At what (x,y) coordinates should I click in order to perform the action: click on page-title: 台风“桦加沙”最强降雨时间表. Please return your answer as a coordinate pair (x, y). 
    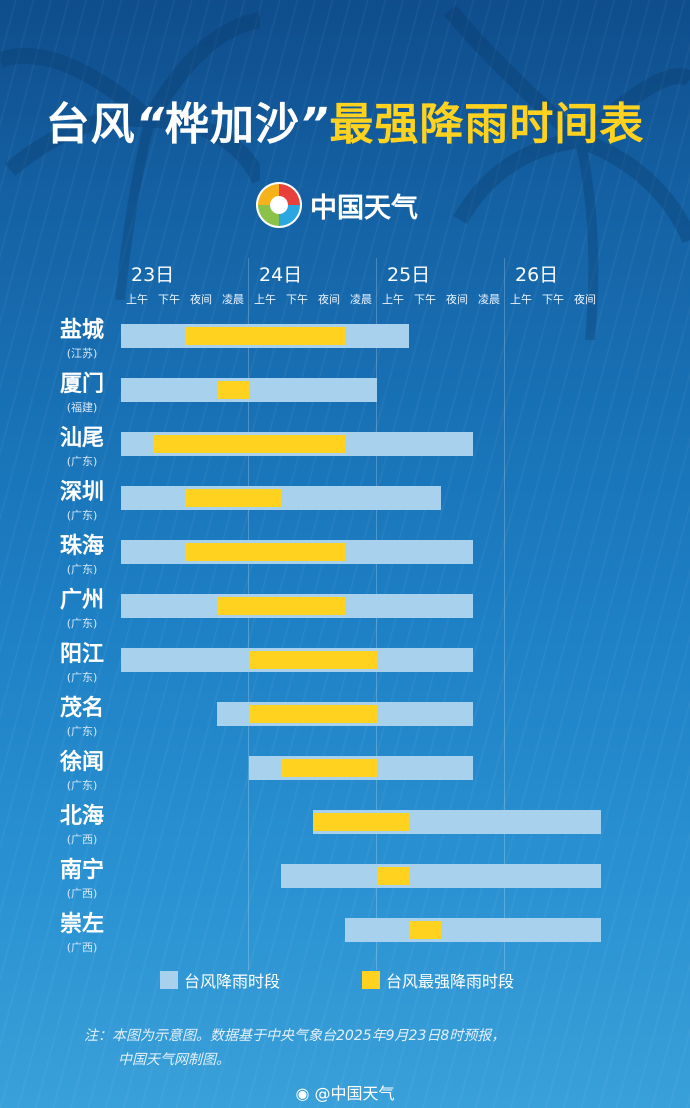
    Looking at the image, I should click on (345, 120).